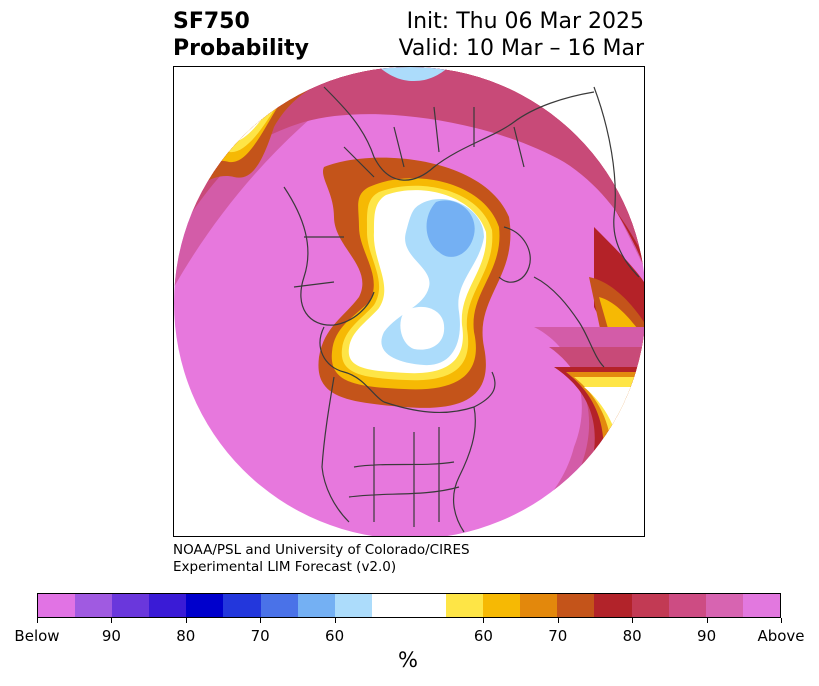 The image size is (819, 686). I want to click on west-america-coastline, so click(335, 449).